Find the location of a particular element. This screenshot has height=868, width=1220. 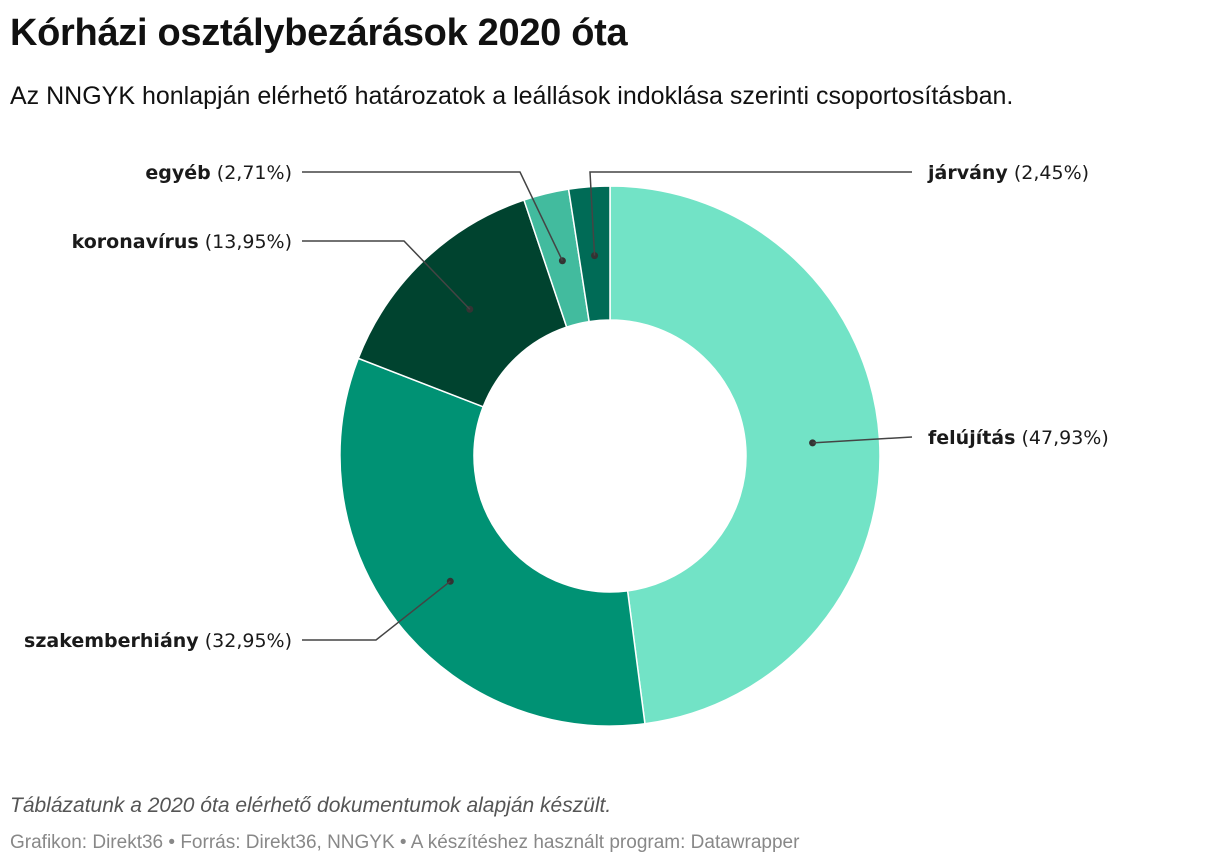

slice-label-name: járvány is located at coordinates (967, 173).